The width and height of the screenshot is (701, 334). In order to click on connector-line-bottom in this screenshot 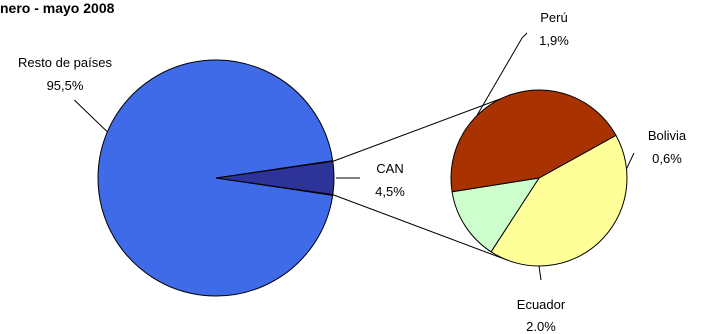, I will do `click(421, 228)`.